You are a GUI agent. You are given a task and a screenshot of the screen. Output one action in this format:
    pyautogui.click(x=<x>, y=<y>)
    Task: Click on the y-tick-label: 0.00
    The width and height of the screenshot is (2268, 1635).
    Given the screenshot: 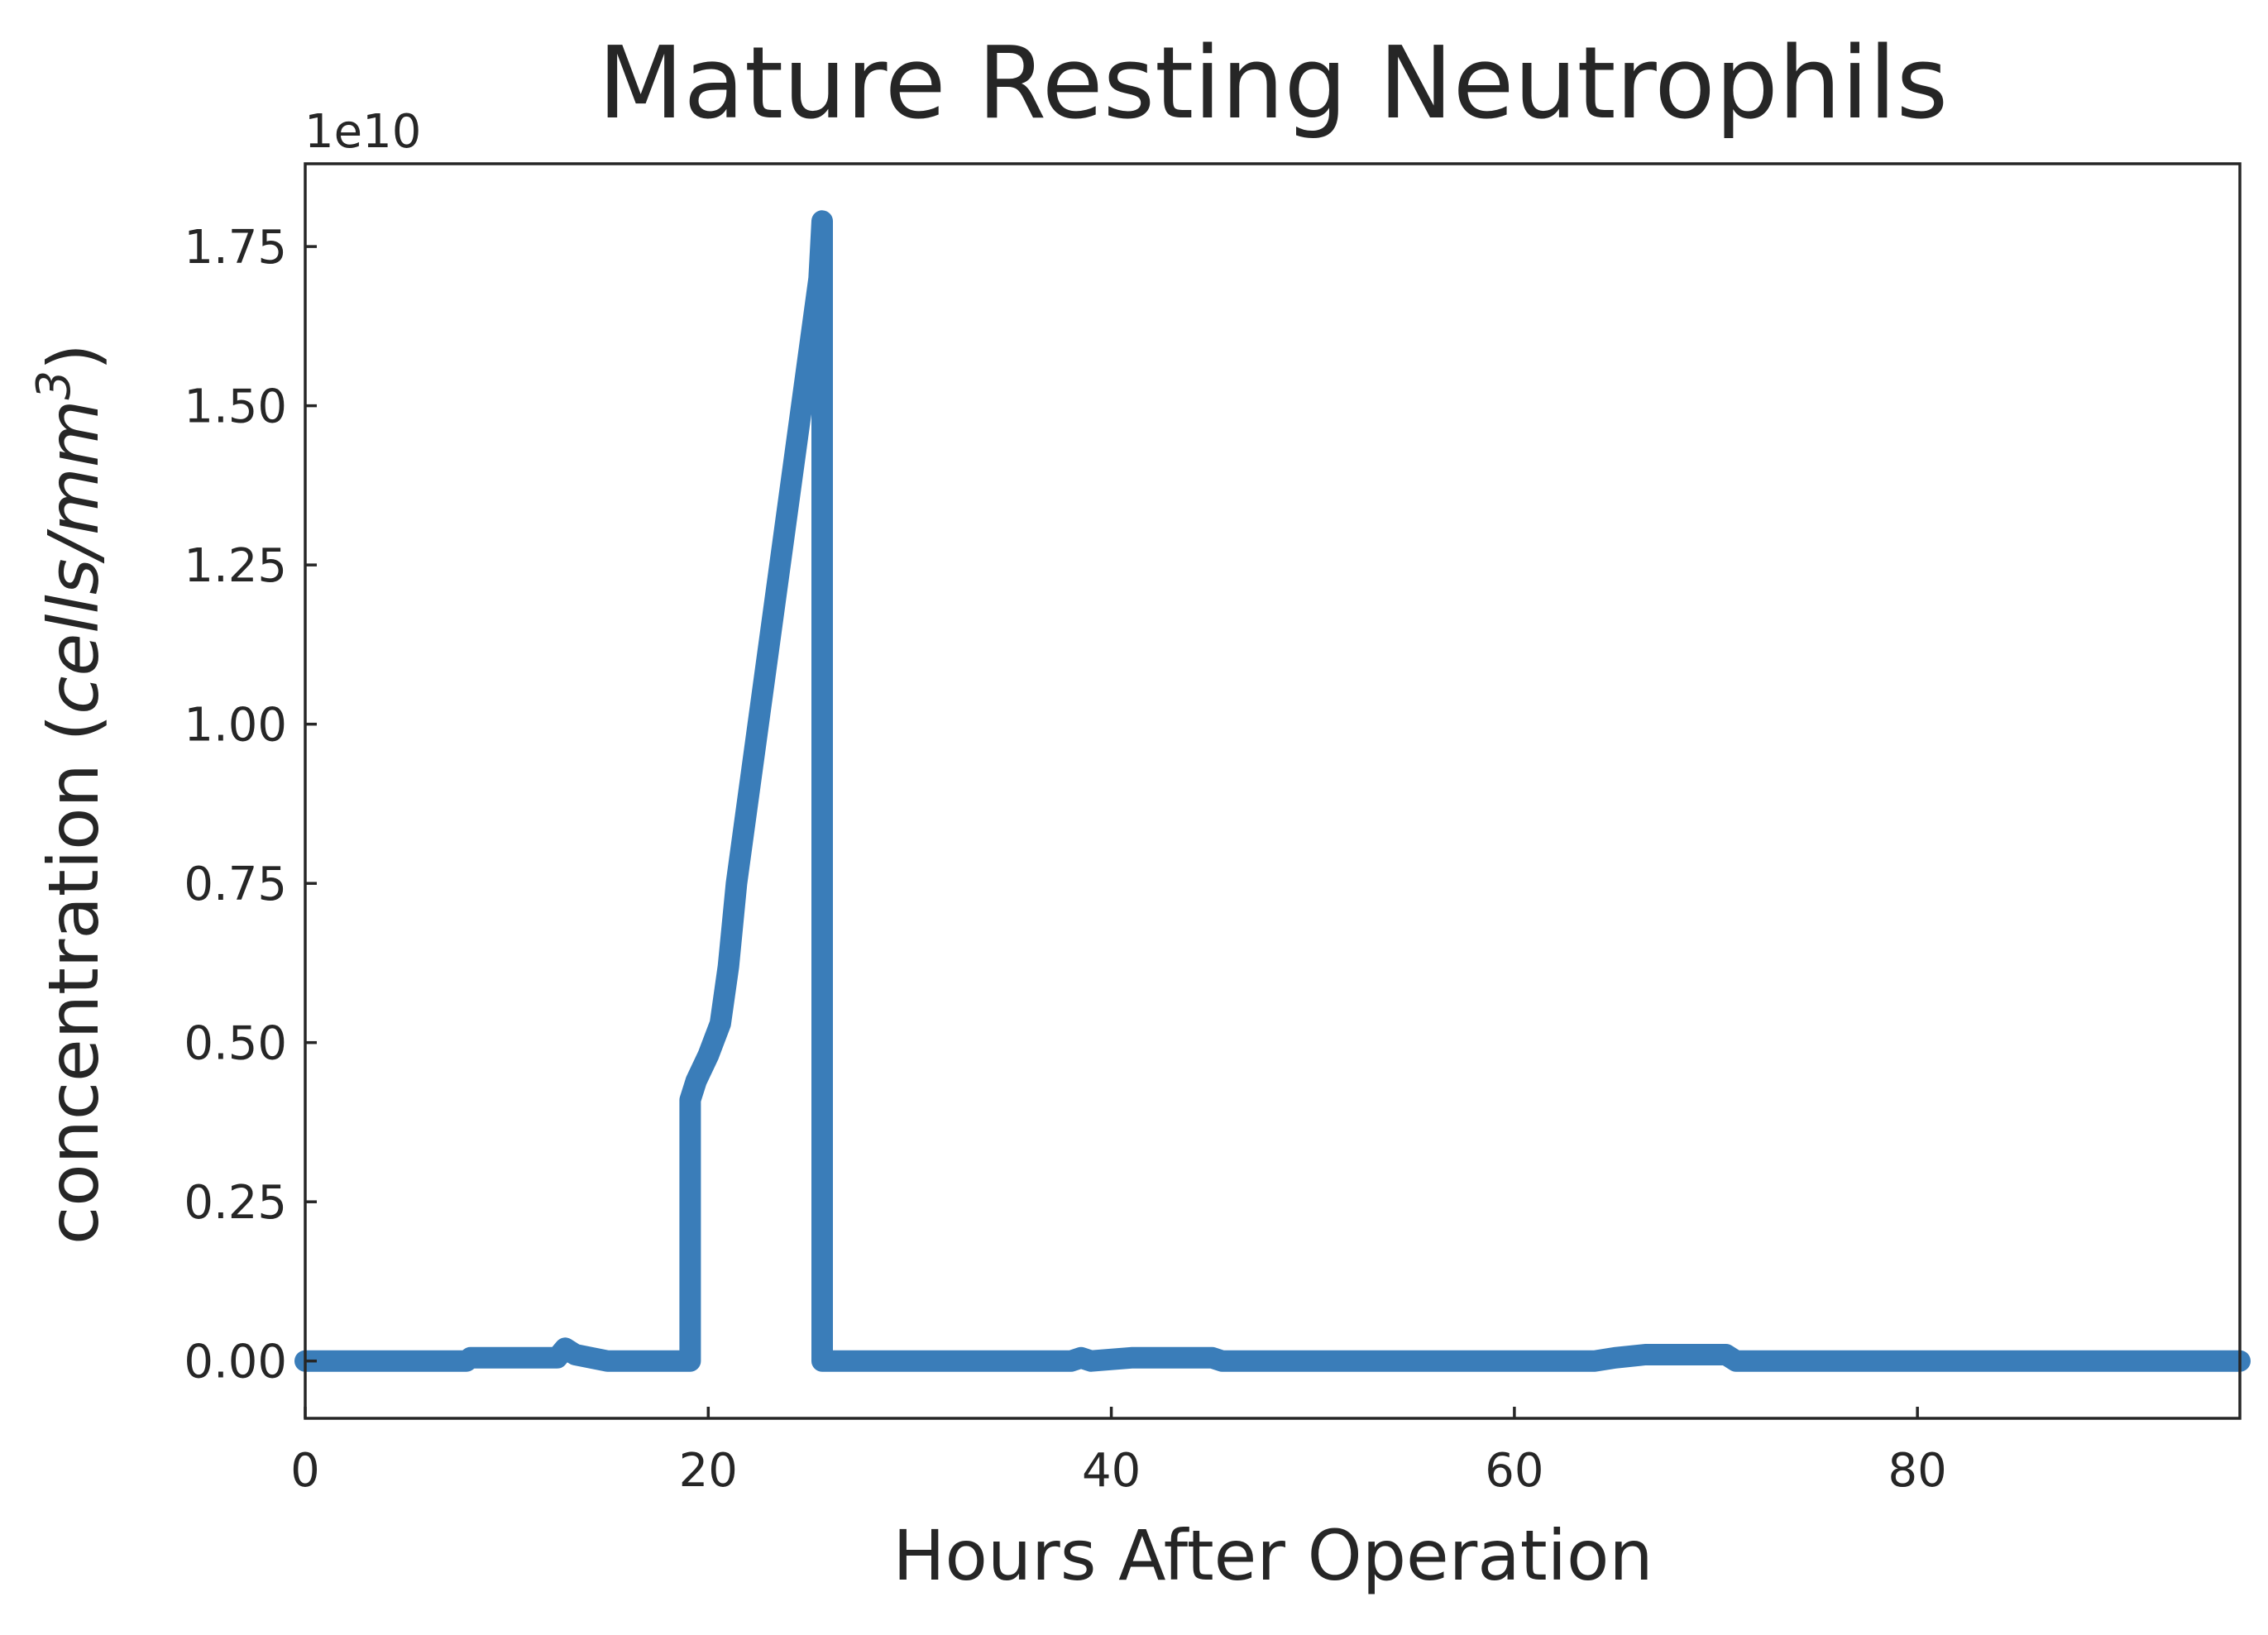 What is the action you would take?
    pyautogui.click(x=235, y=1362)
    